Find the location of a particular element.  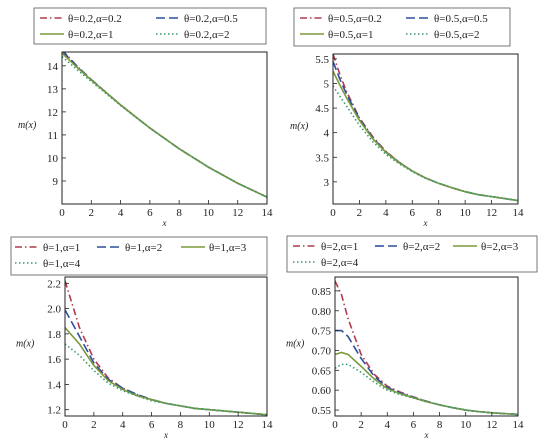

y-tick-label: 0.65 is located at coordinates (322, 371).